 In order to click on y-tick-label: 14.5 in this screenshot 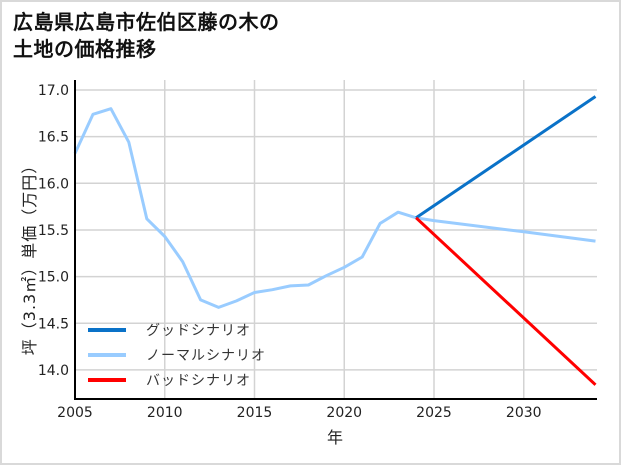, I will do `click(53, 324)`.